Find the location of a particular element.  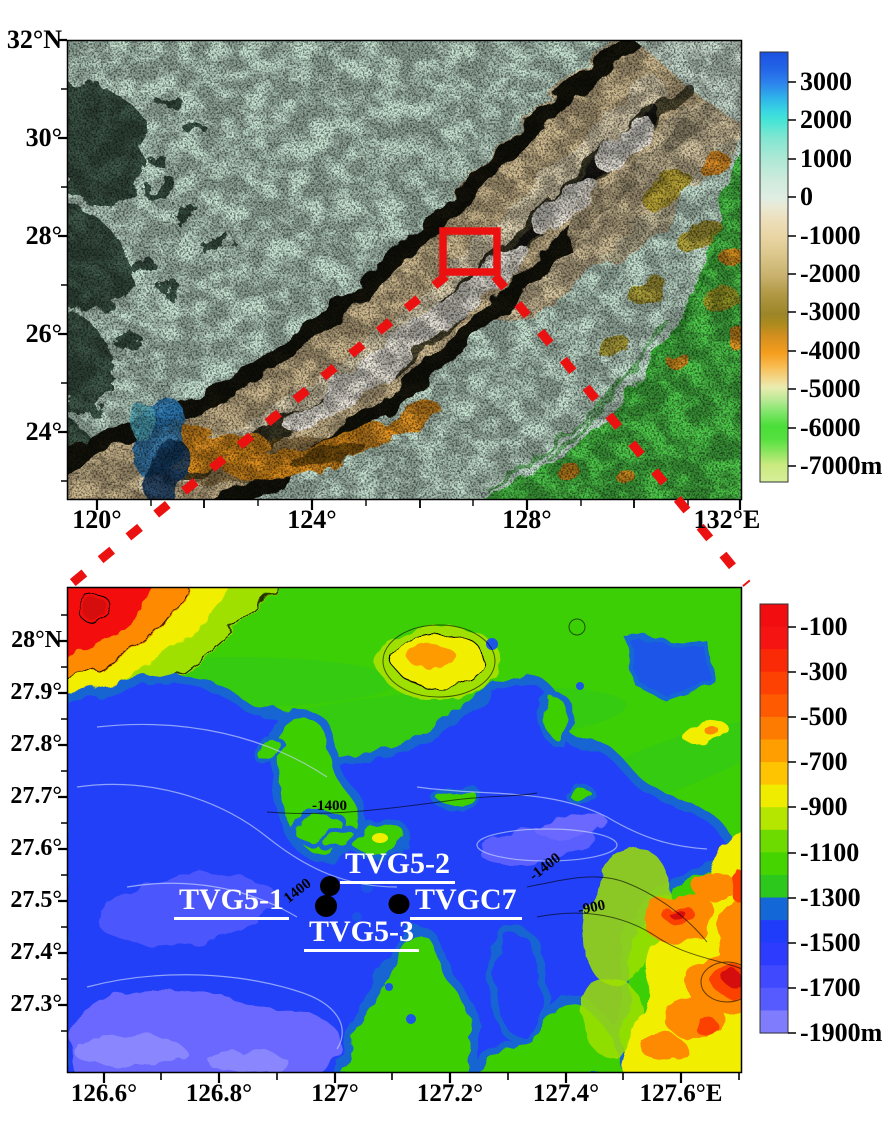

blue-lake is located at coordinates (671, 669).